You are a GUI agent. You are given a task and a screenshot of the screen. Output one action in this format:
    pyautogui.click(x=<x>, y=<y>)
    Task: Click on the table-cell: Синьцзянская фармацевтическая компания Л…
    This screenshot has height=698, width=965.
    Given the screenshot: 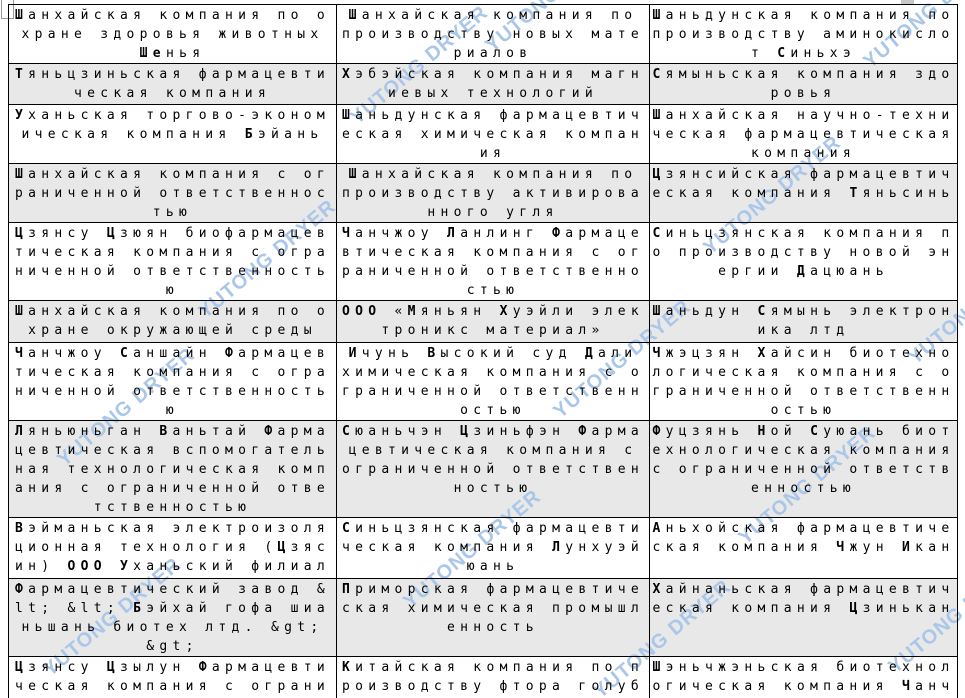 What is the action you would take?
    pyautogui.click(x=493, y=548)
    